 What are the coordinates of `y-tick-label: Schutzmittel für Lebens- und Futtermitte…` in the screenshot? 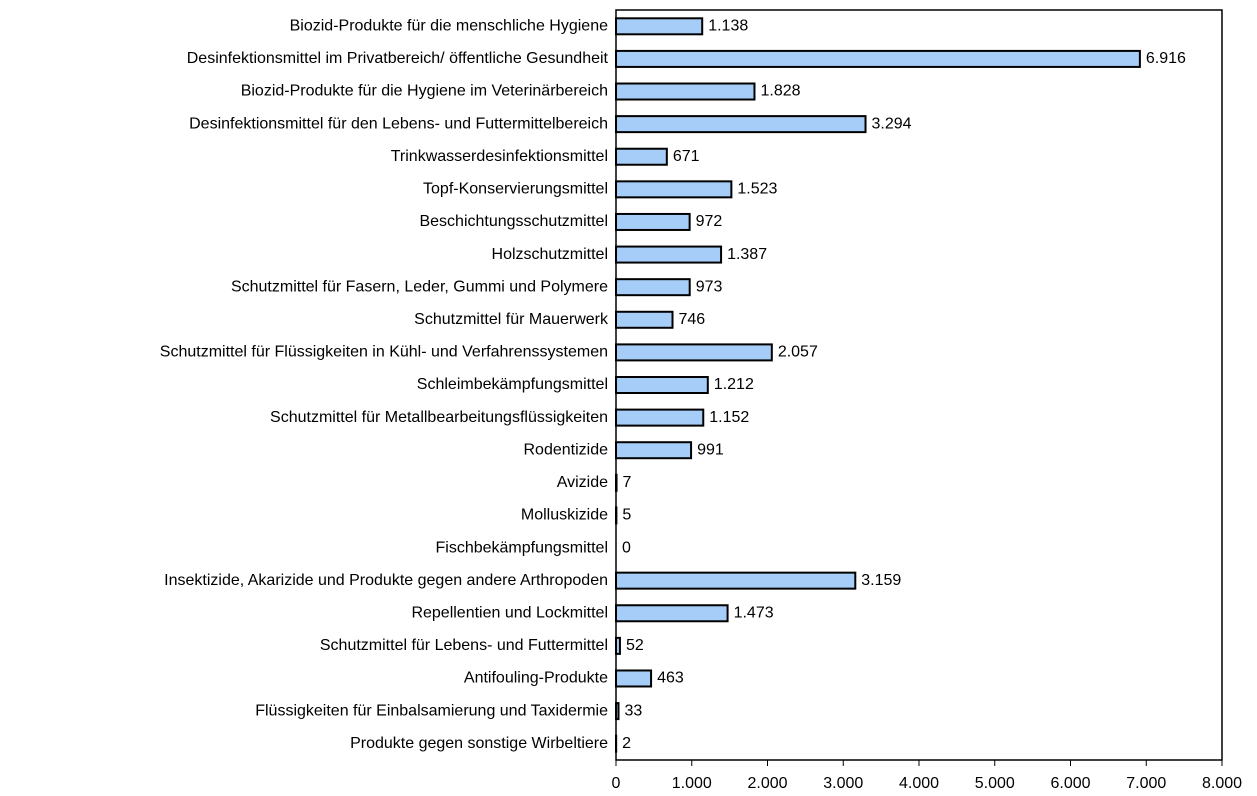 It's located at (464, 645).